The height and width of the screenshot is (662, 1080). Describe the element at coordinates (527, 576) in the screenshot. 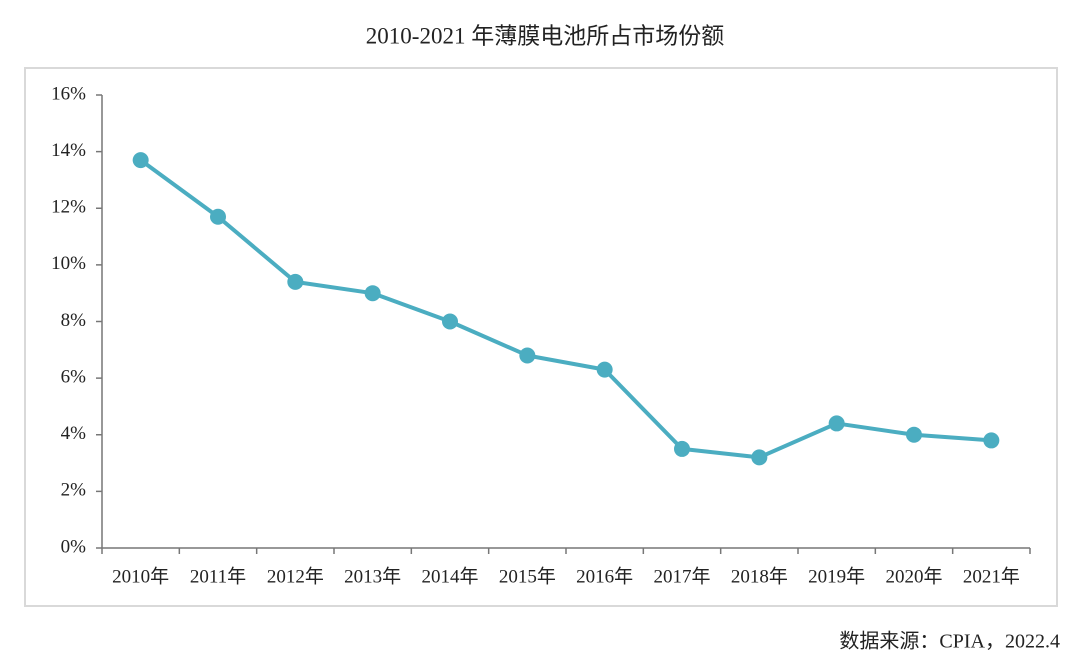

I see `x-tick-label: 2015年` at that location.